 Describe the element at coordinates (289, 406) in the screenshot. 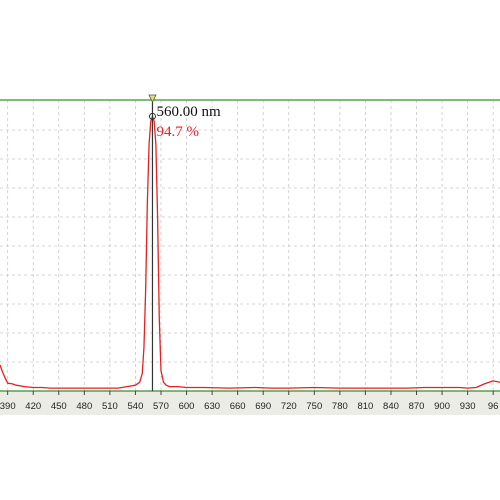

I see `x-tick-label: 720` at that location.